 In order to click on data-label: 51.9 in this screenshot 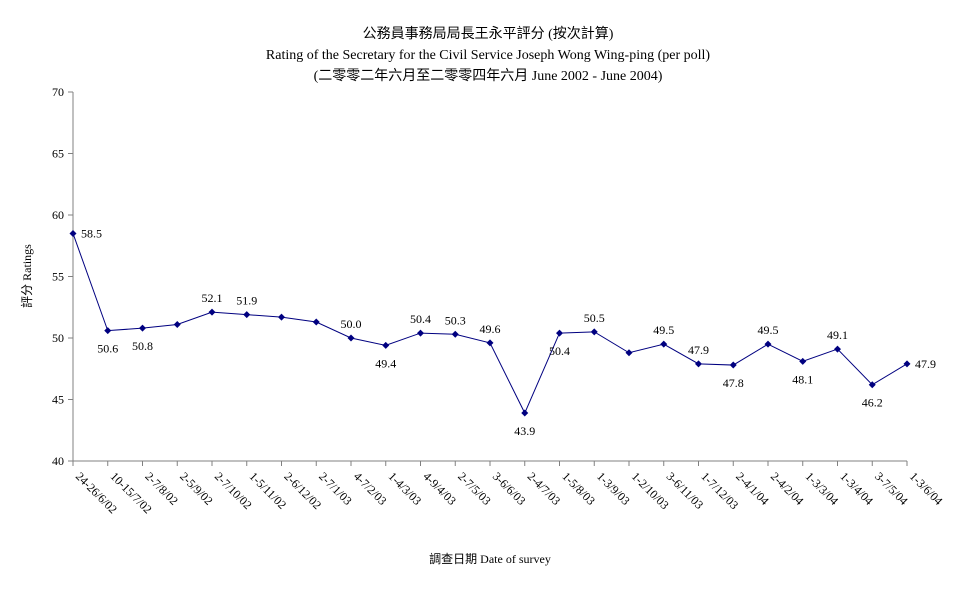, I will do `click(246, 301)`.